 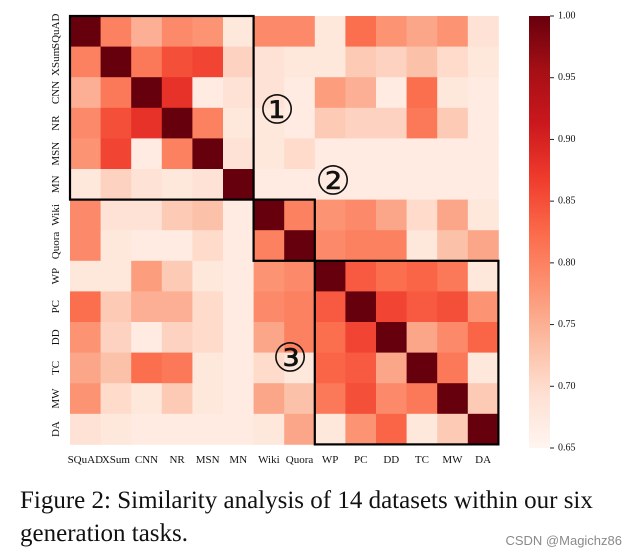 What do you see at coordinates (360, 460) in the screenshot?
I see `x-tick-label: PC` at bounding box center [360, 460].